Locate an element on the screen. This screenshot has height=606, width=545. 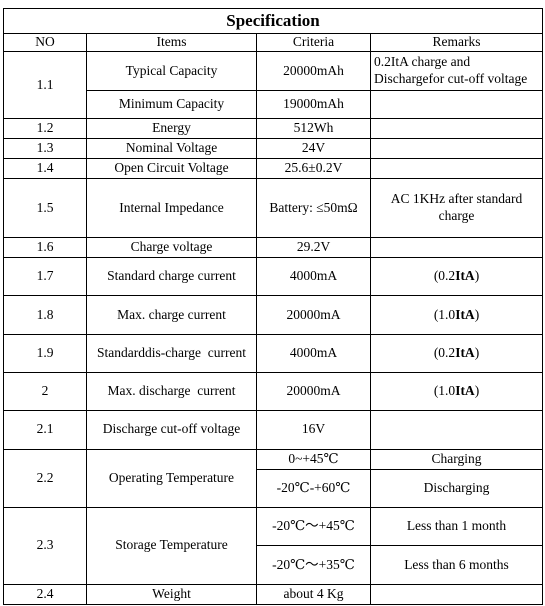
header-no: NO is located at coordinates (45, 43).